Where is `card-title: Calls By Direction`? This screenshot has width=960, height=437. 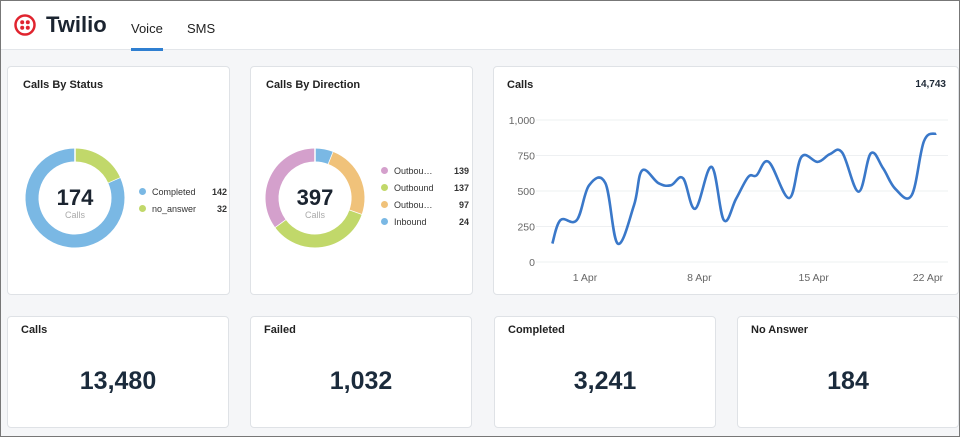
card-title: Calls By Direction is located at coordinates (313, 85).